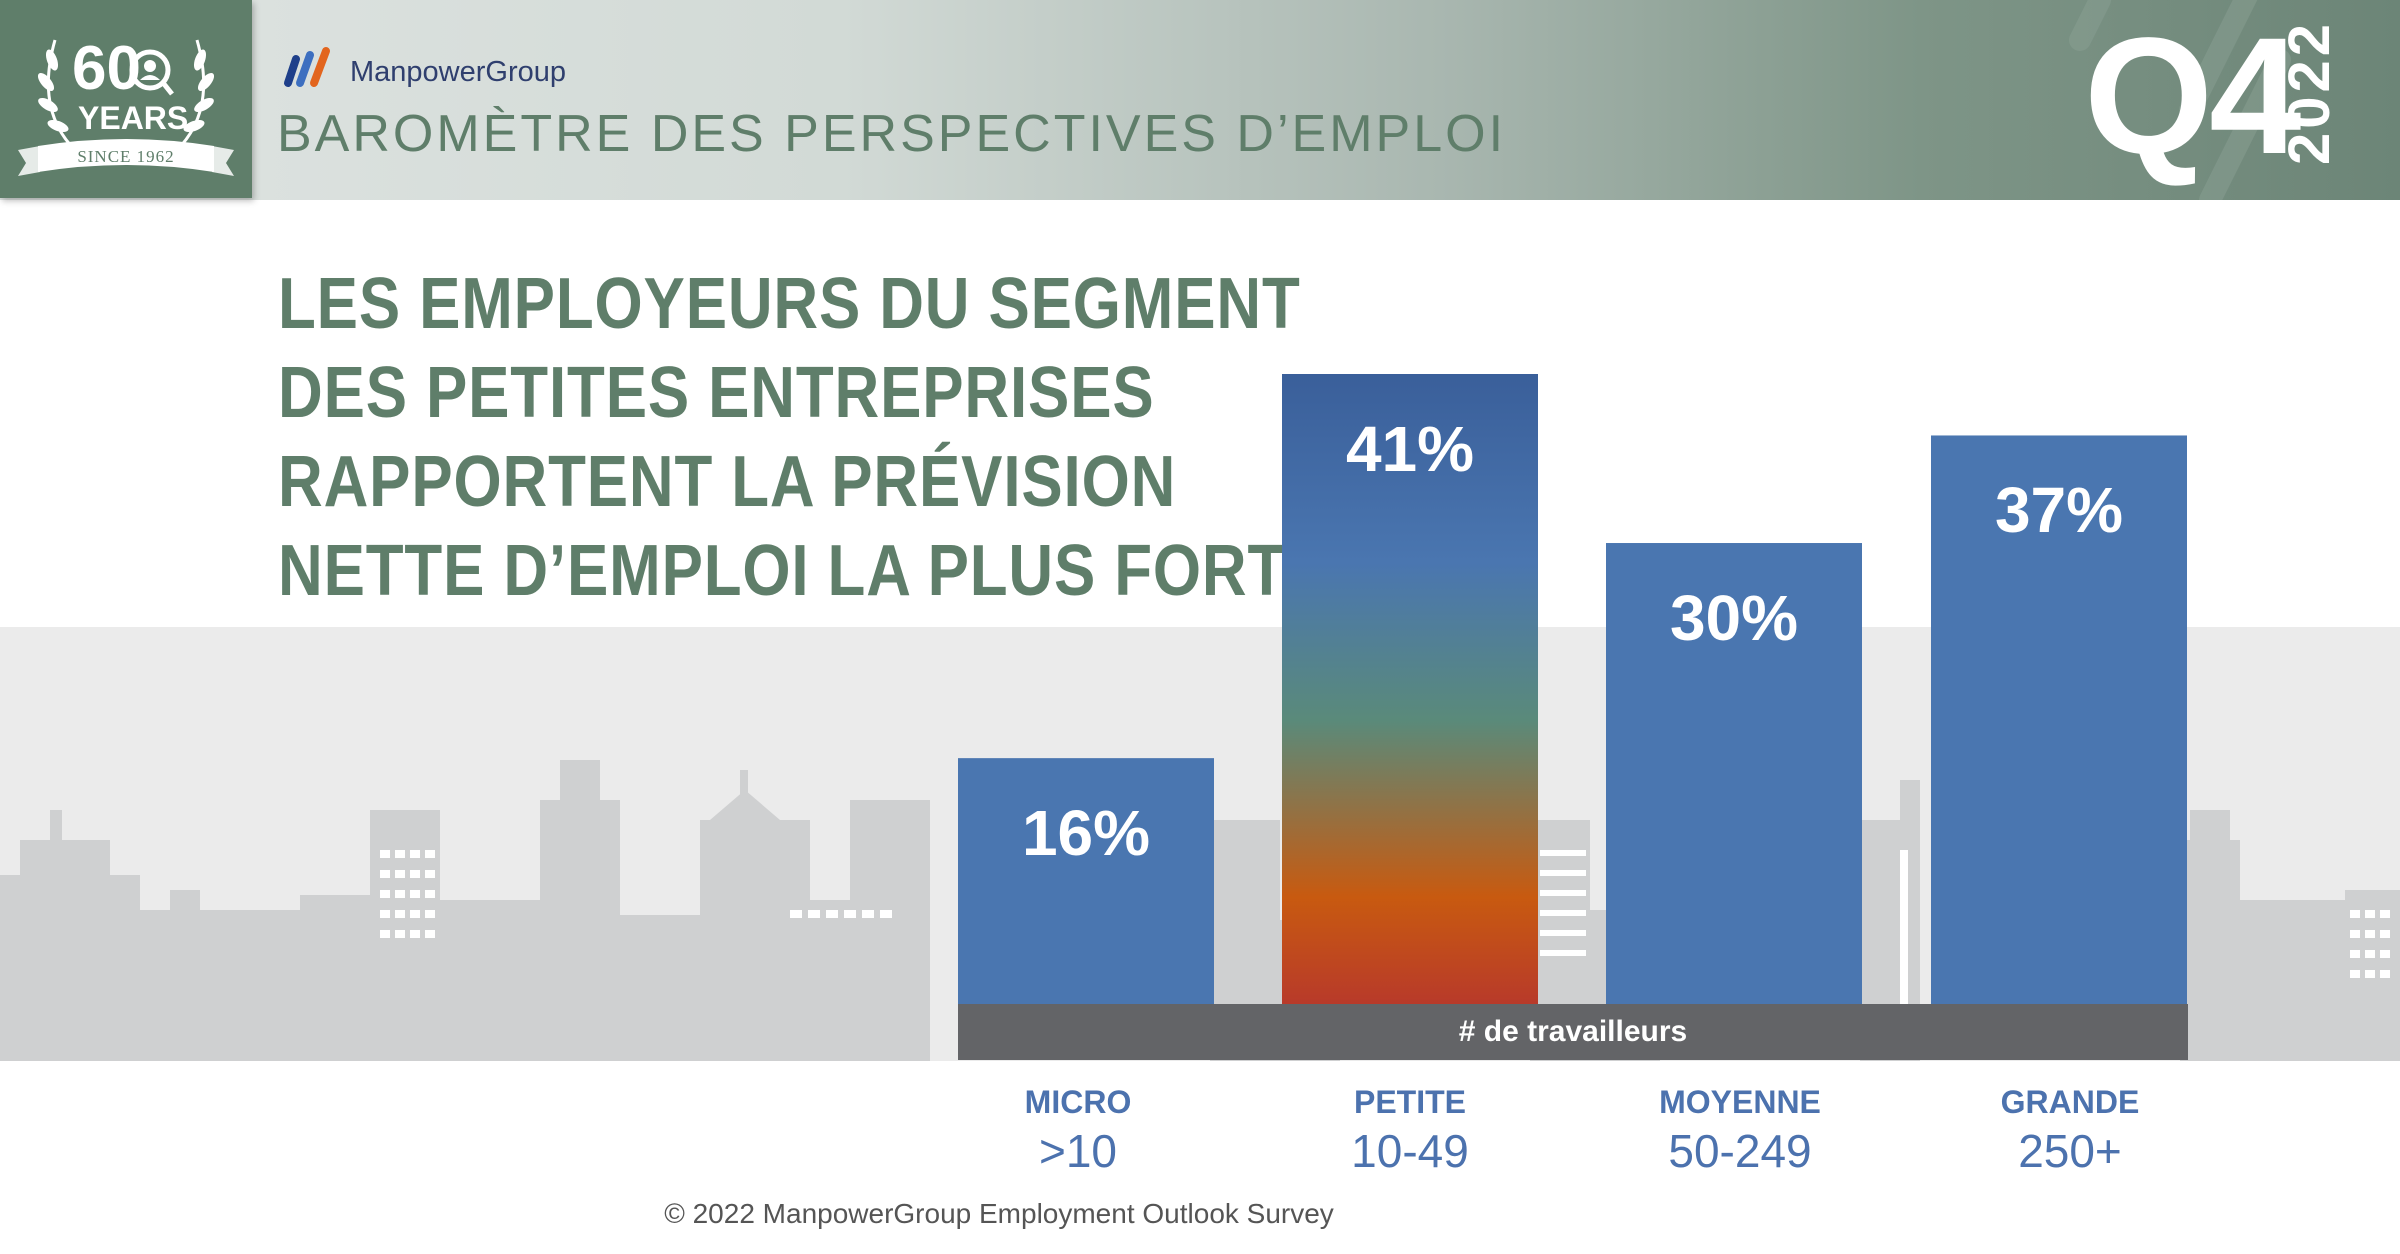  I want to click on bar-petite, so click(1410, 689).